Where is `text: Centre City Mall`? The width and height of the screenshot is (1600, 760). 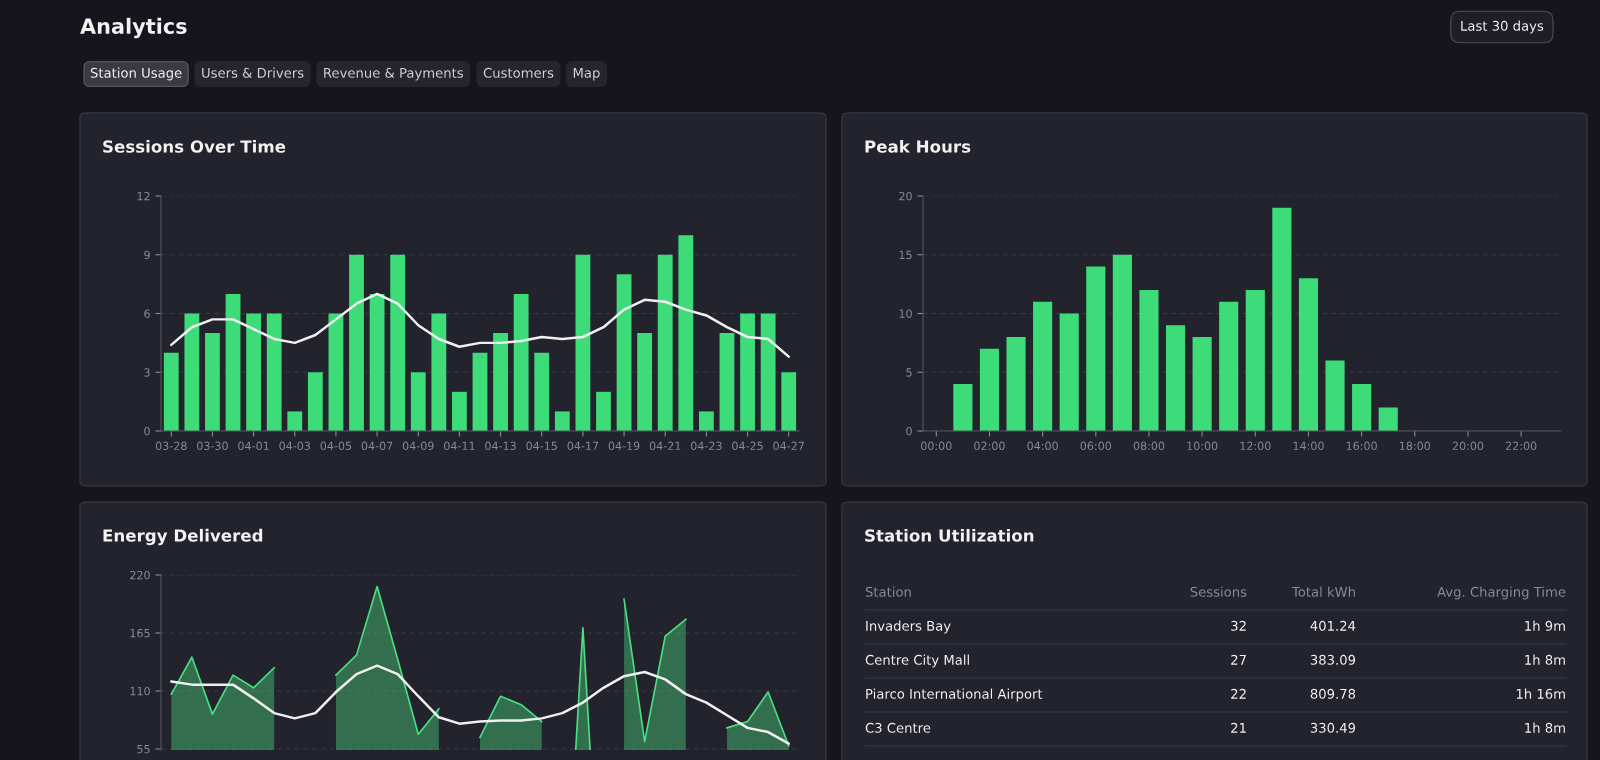 text: Centre City Mall is located at coordinates (917, 661).